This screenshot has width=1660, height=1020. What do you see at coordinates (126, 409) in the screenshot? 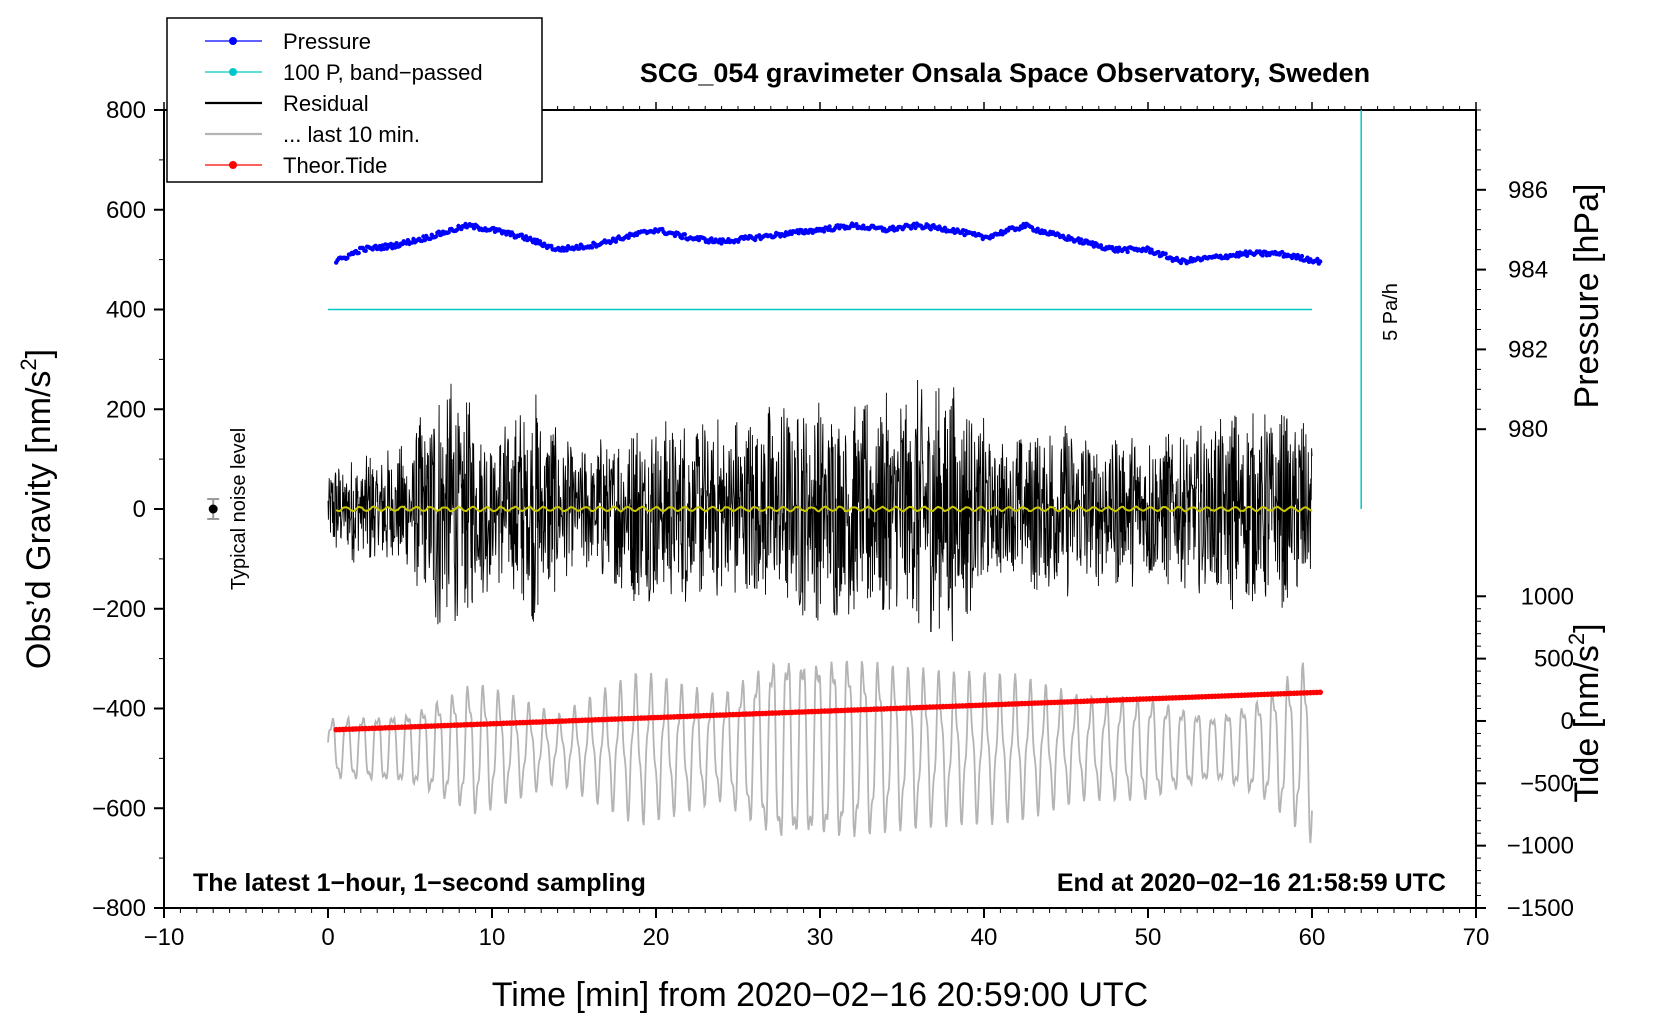
I see `y-left-tick-label: 200` at bounding box center [126, 409].